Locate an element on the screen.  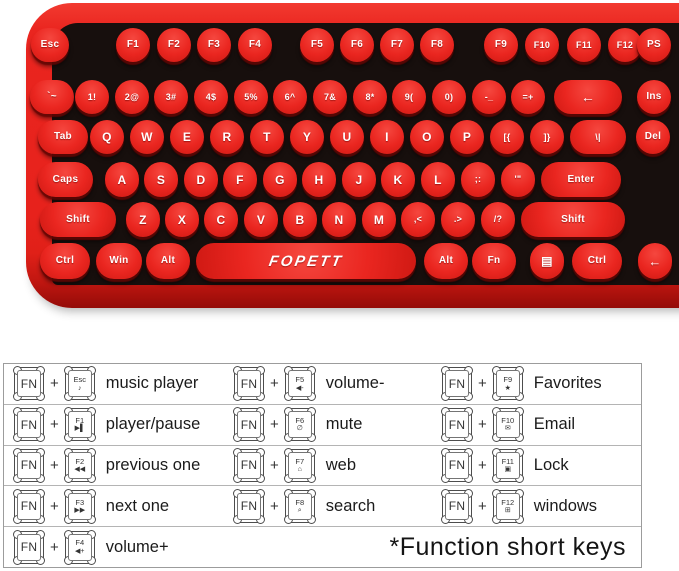
key-4: 4$ is located at coordinates (211, 97).